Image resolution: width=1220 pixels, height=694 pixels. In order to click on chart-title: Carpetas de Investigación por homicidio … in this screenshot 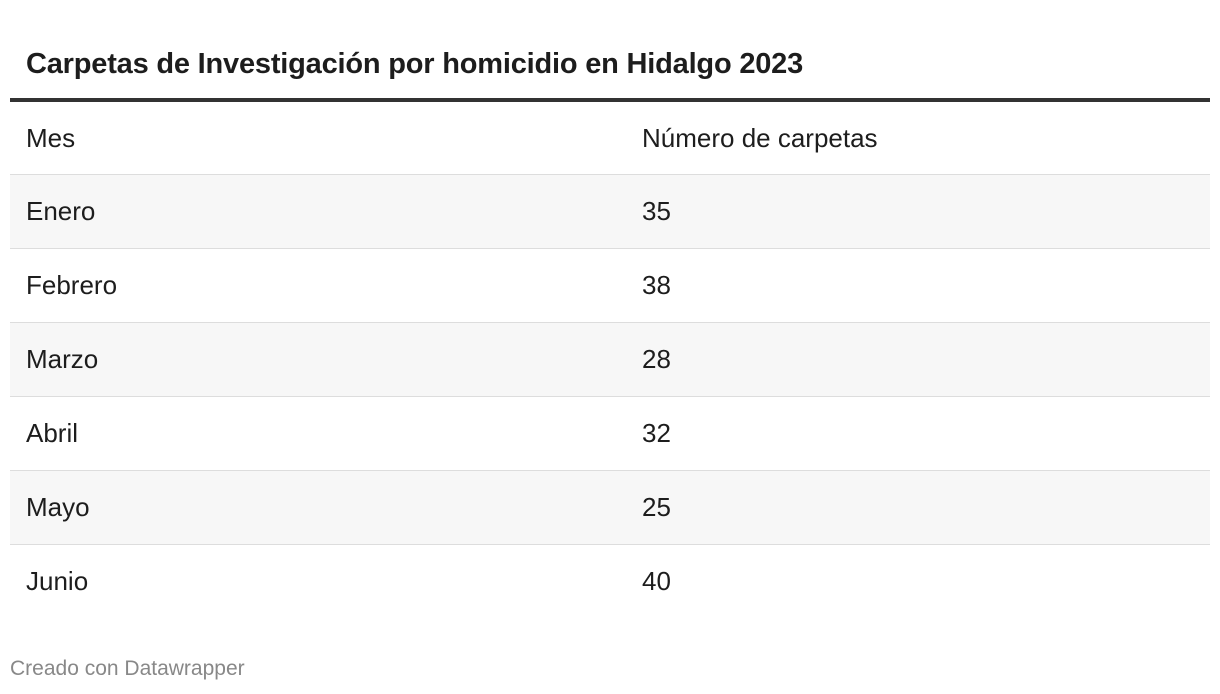, I will do `click(415, 64)`.